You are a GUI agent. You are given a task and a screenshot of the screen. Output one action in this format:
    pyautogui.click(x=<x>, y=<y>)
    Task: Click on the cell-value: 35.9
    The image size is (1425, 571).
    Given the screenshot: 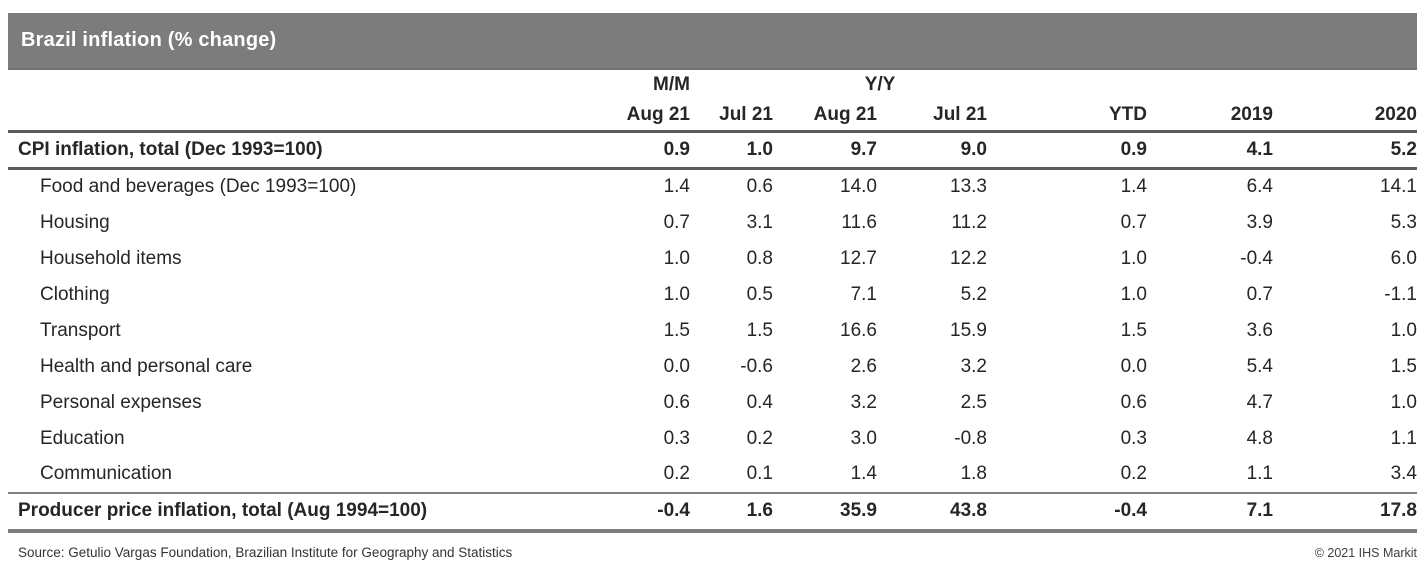 What is the action you would take?
    pyautogui.click(x=858, y=510)
    